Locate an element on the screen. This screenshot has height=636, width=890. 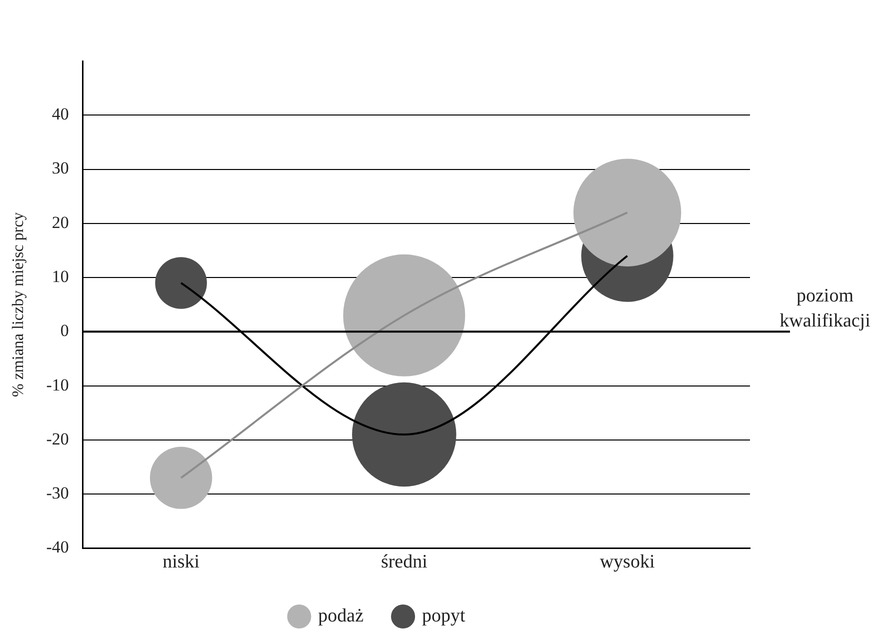
y-tick-label: -20 is located at coordinates (57, 438).